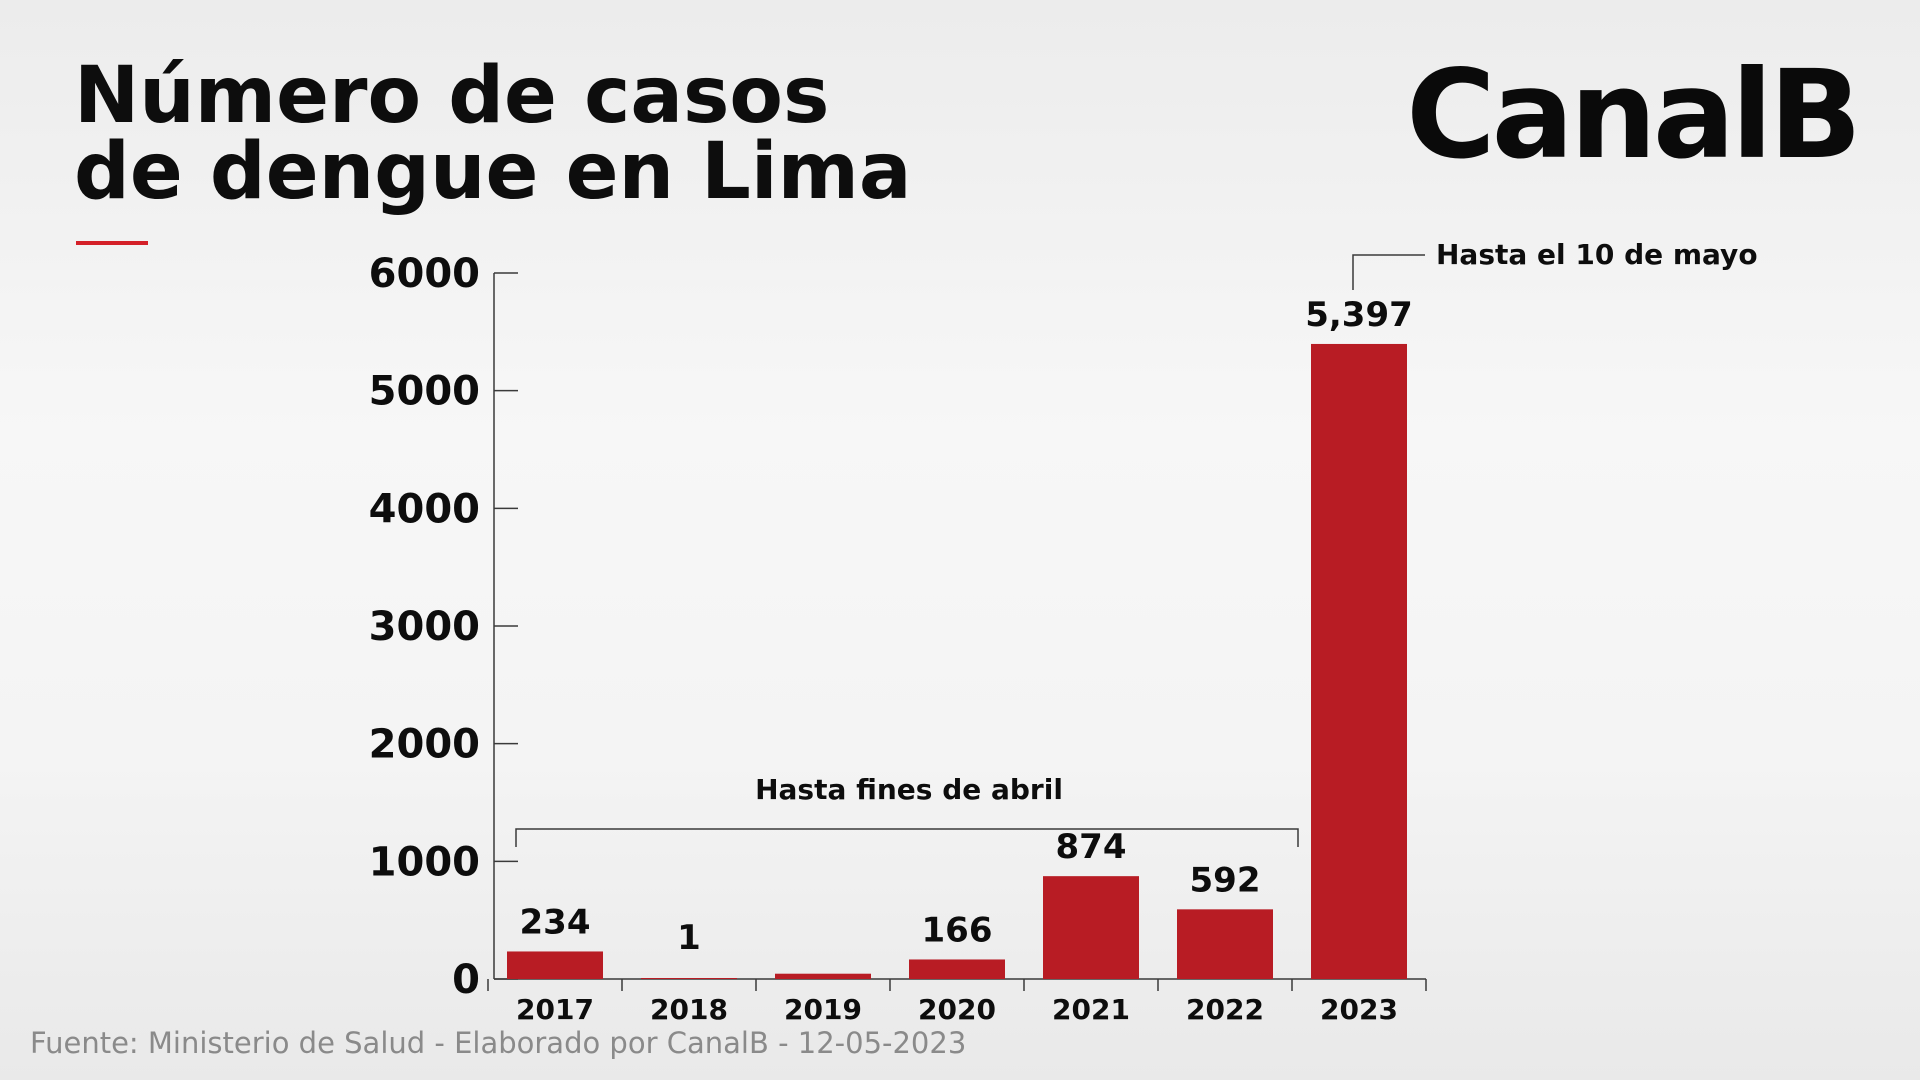 The height and width of the screenshot is (1080, 1920). What do you see at coordinates (1359, 661) in the screenshot?
I see `bar-2023` at bounding box center [1359, 661].